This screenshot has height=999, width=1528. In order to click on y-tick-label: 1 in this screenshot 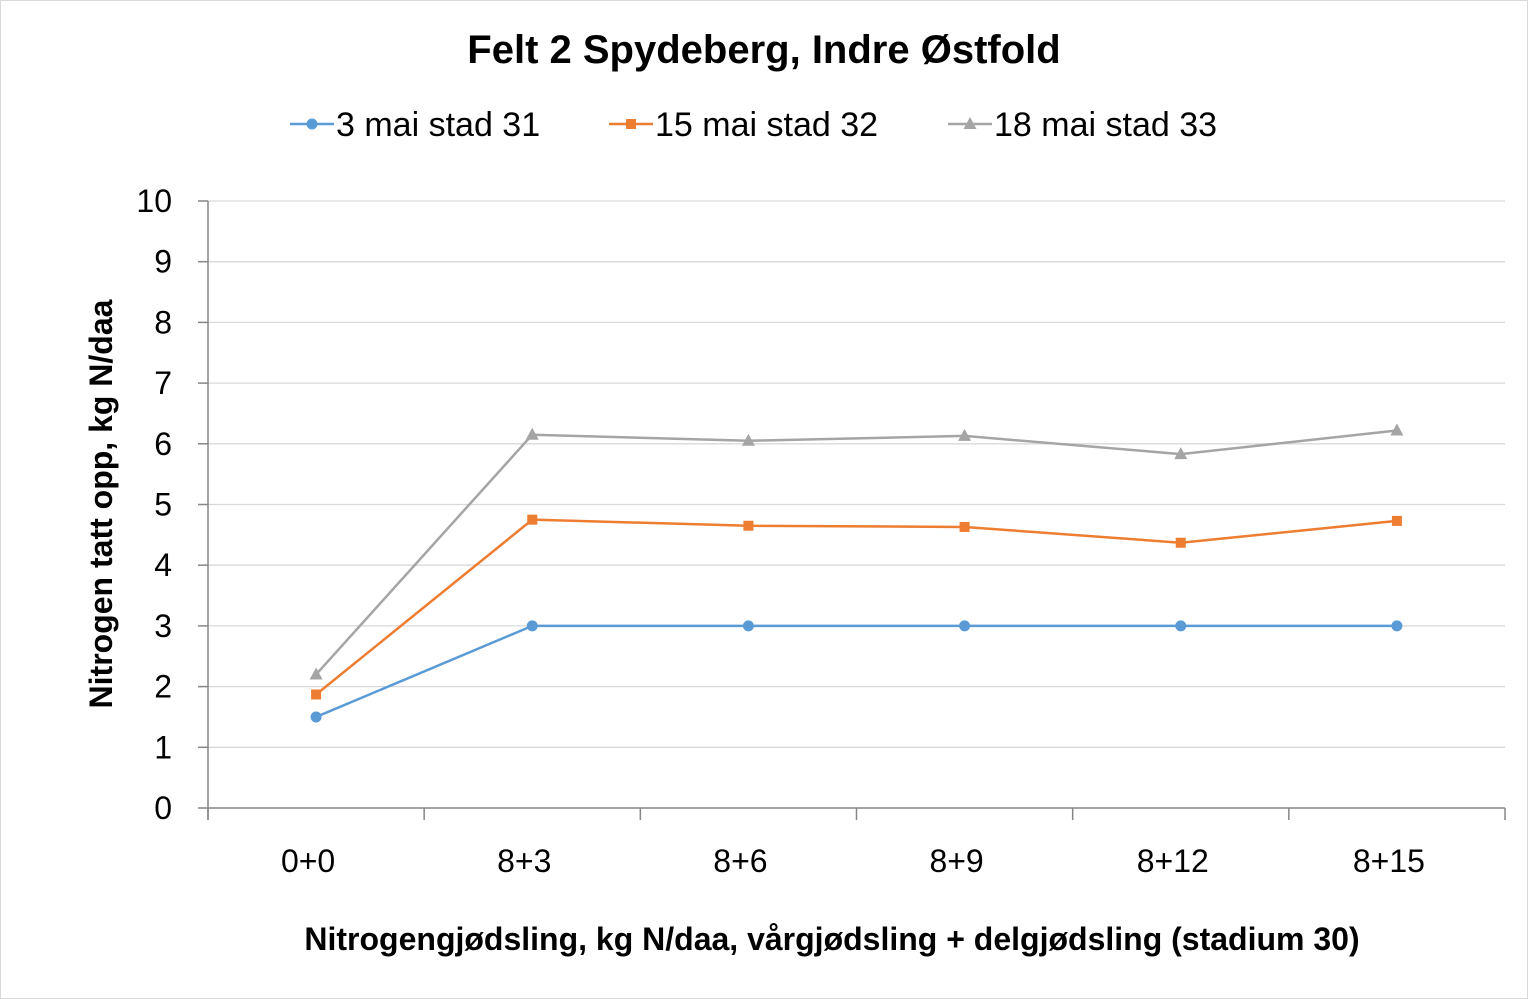, I will do `click(163, 747)`.